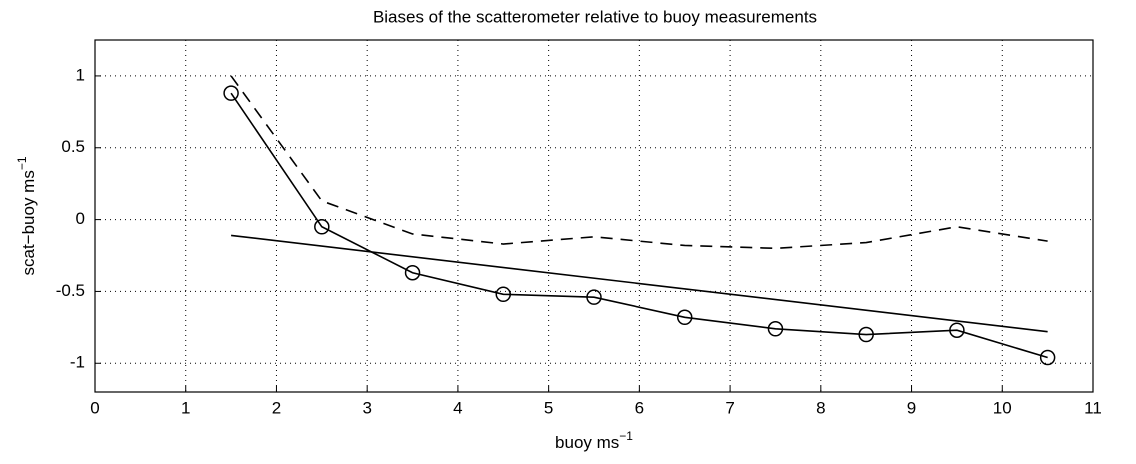  I want to click on x-tick-label: 3, so click(366, 407).